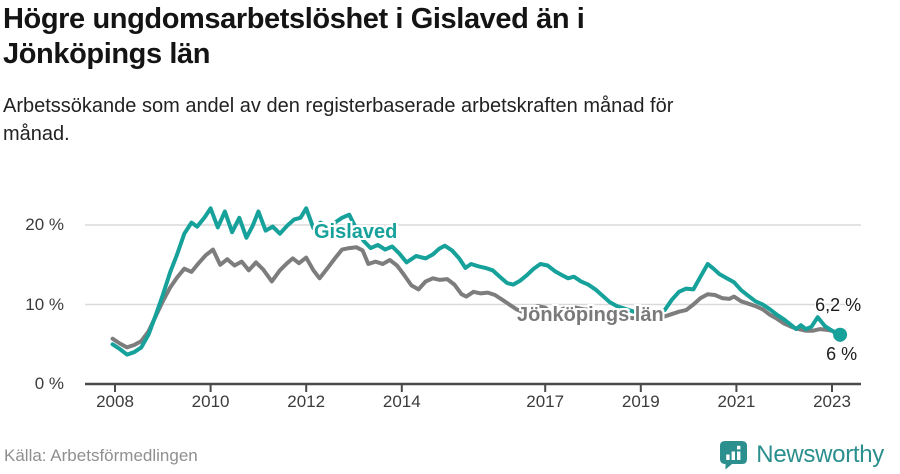 The height and width of the screenshot is (474, 900). What do you see at coordinates (590, 315) in the screenshot?
I see `series-label-jonkopings-lan: Jönköpings län` at bounding box center [590, 315].